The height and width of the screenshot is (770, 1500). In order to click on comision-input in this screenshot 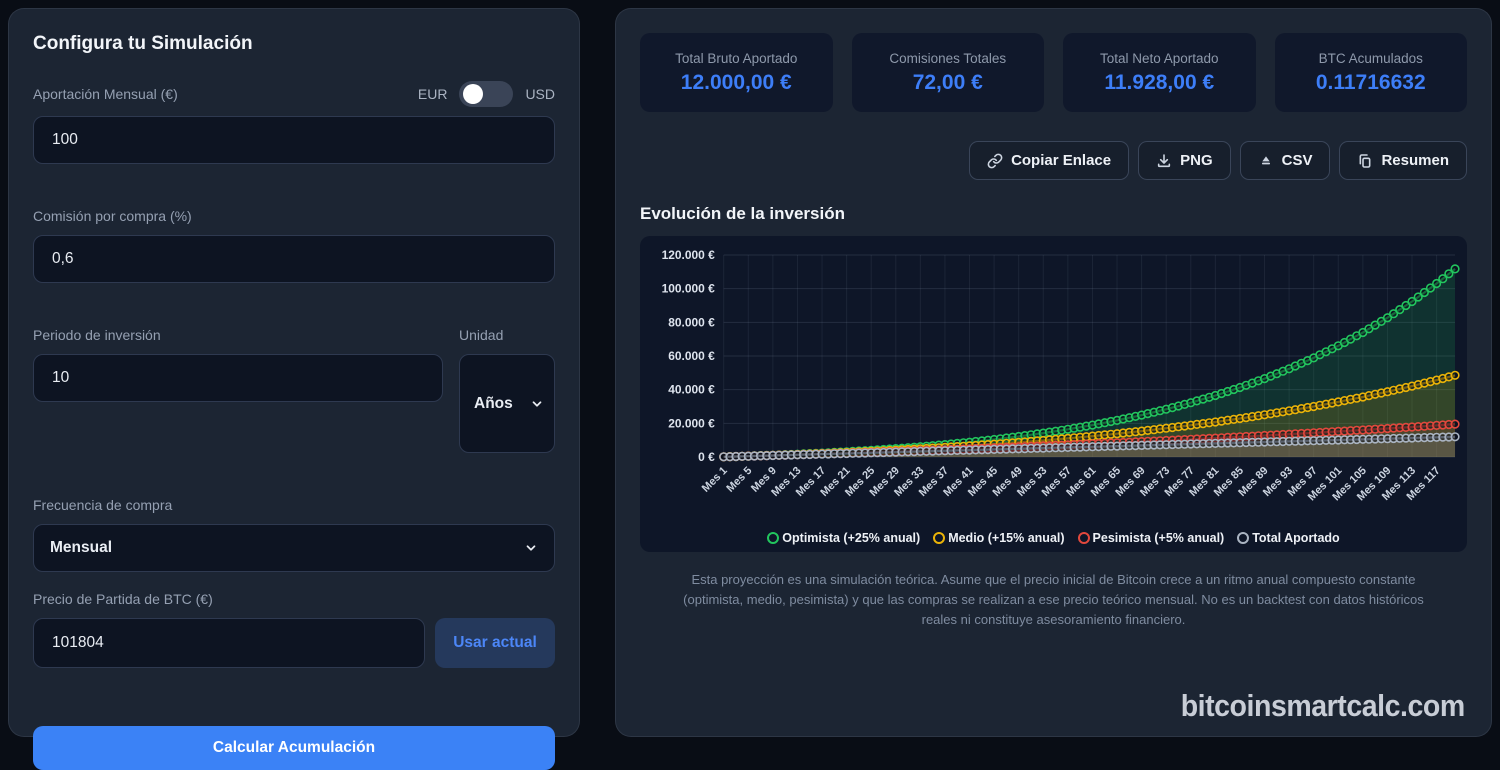, I will do `click(294, 259)`.